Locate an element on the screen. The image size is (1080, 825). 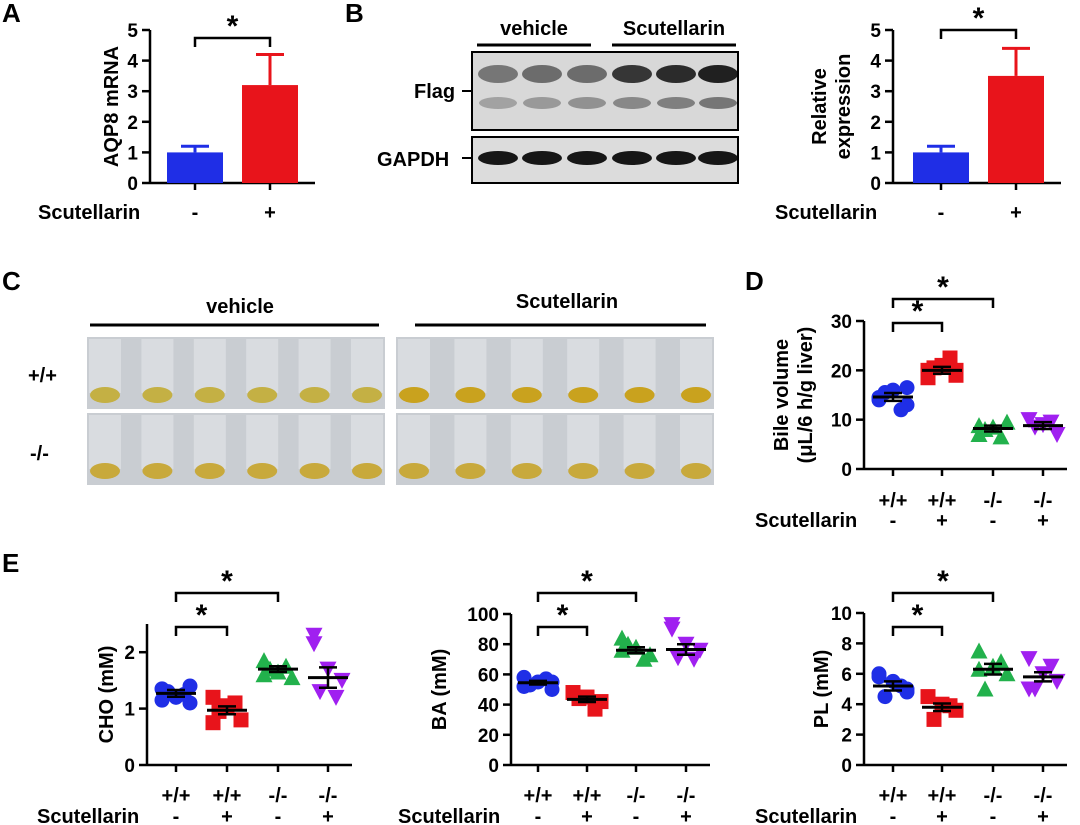
photo-cell is located at coordinates (236, 373).